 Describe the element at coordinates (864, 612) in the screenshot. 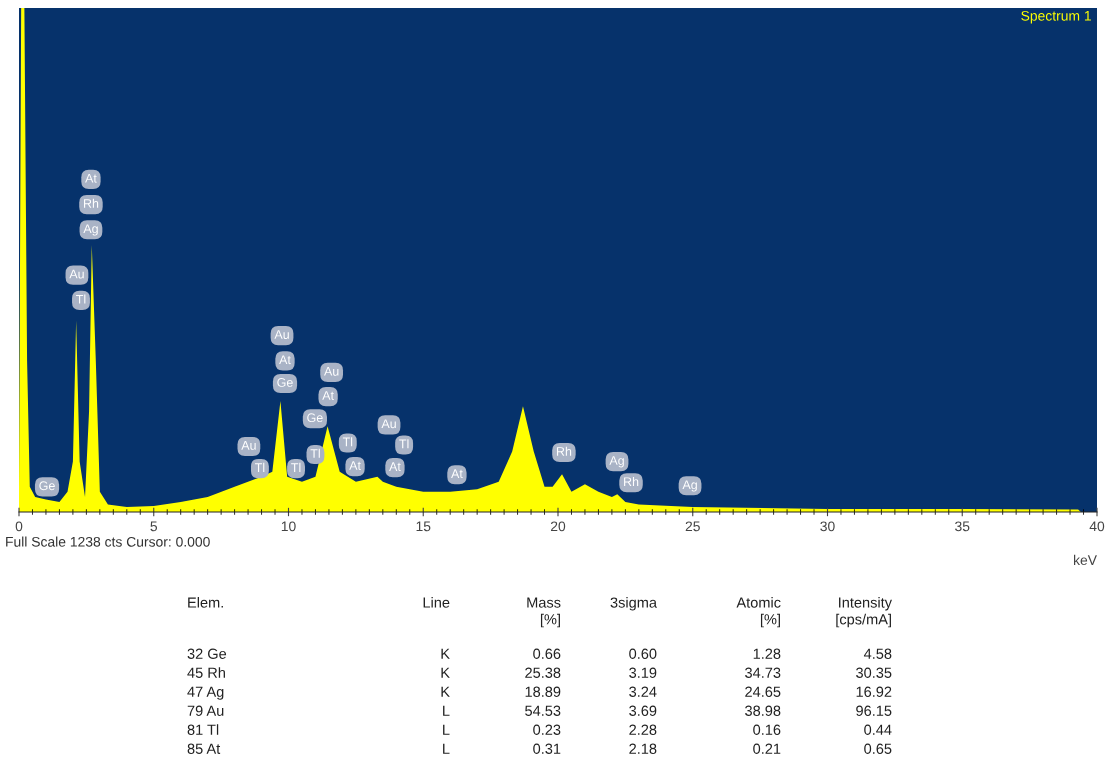

I see `text: Intensity [cps/mA]` at that location.